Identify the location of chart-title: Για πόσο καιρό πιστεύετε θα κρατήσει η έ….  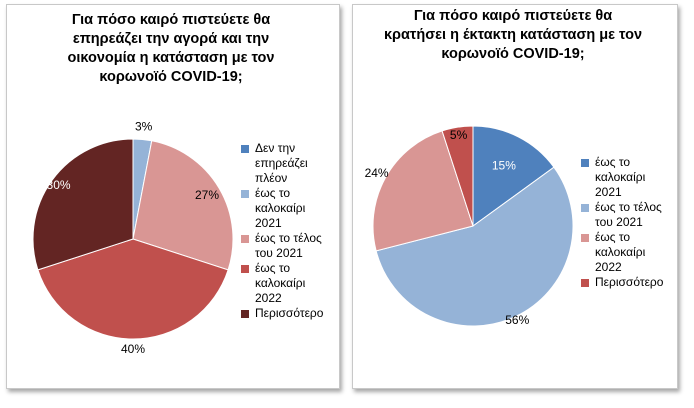
(513, 35).